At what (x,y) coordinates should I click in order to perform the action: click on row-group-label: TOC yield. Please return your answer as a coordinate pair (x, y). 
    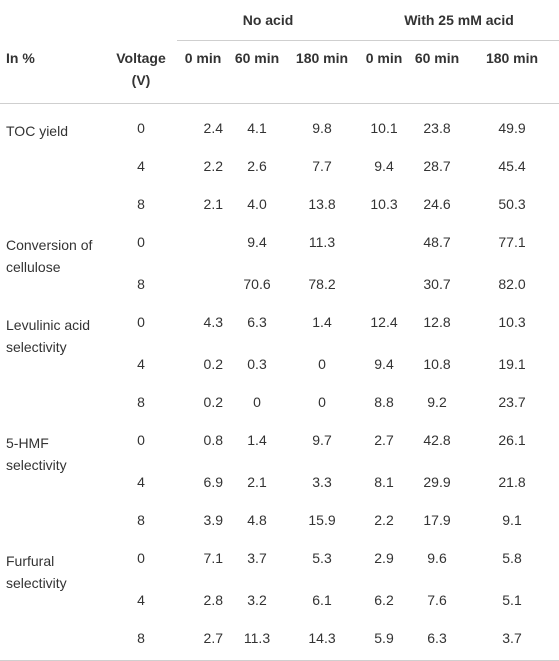
    Looking at the image, I should click on (37, 131).